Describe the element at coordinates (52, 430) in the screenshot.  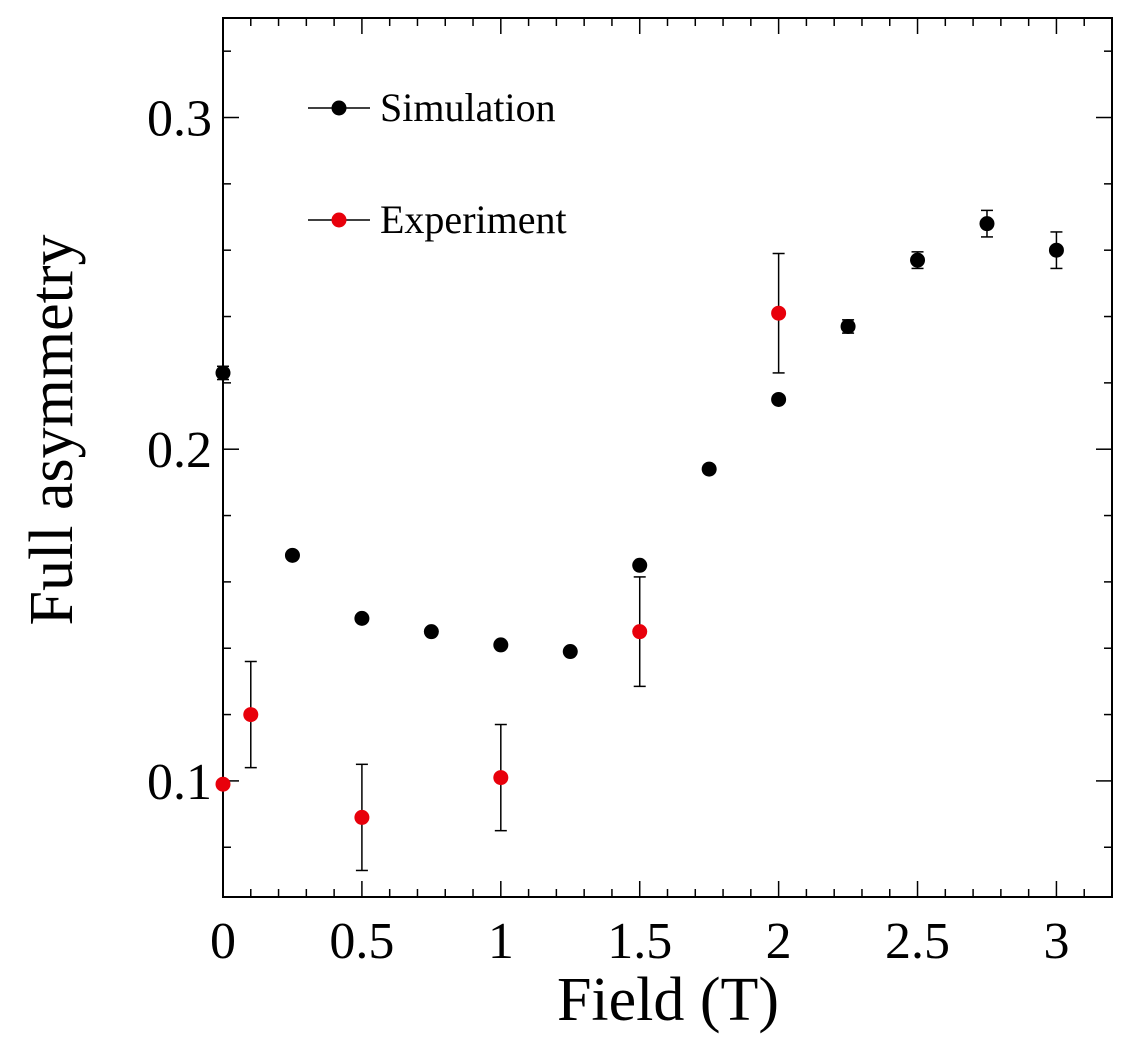
I see `y-axis-title: Full asymmetry` at that location.